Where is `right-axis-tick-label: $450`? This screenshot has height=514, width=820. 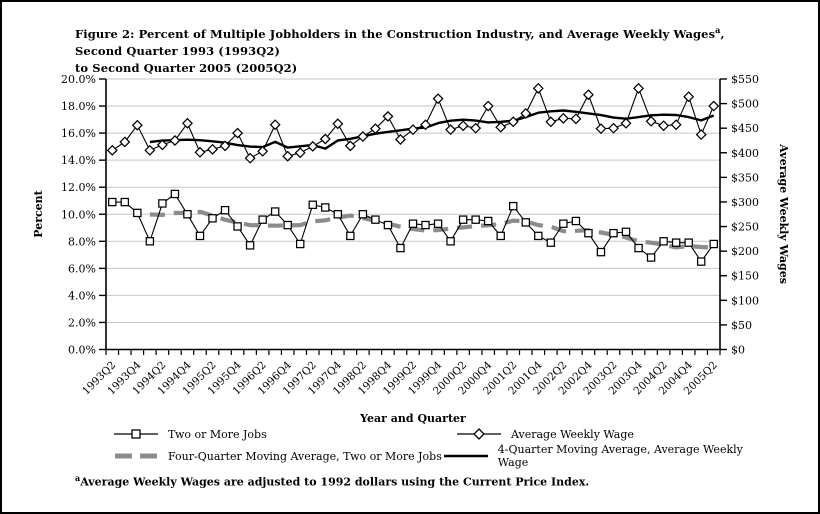 right-axis-tick-label: $450 is located at coordinates (745, 128).